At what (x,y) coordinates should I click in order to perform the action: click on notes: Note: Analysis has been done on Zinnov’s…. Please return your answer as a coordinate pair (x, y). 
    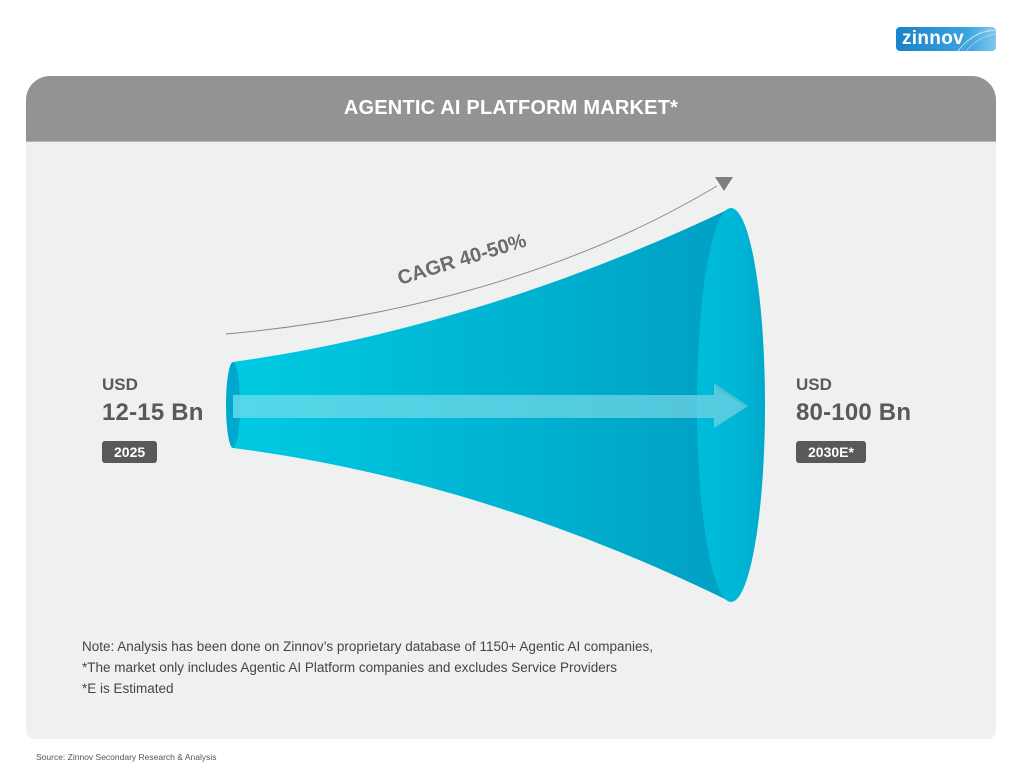
    Looking at the image, I should click on (367, 667).